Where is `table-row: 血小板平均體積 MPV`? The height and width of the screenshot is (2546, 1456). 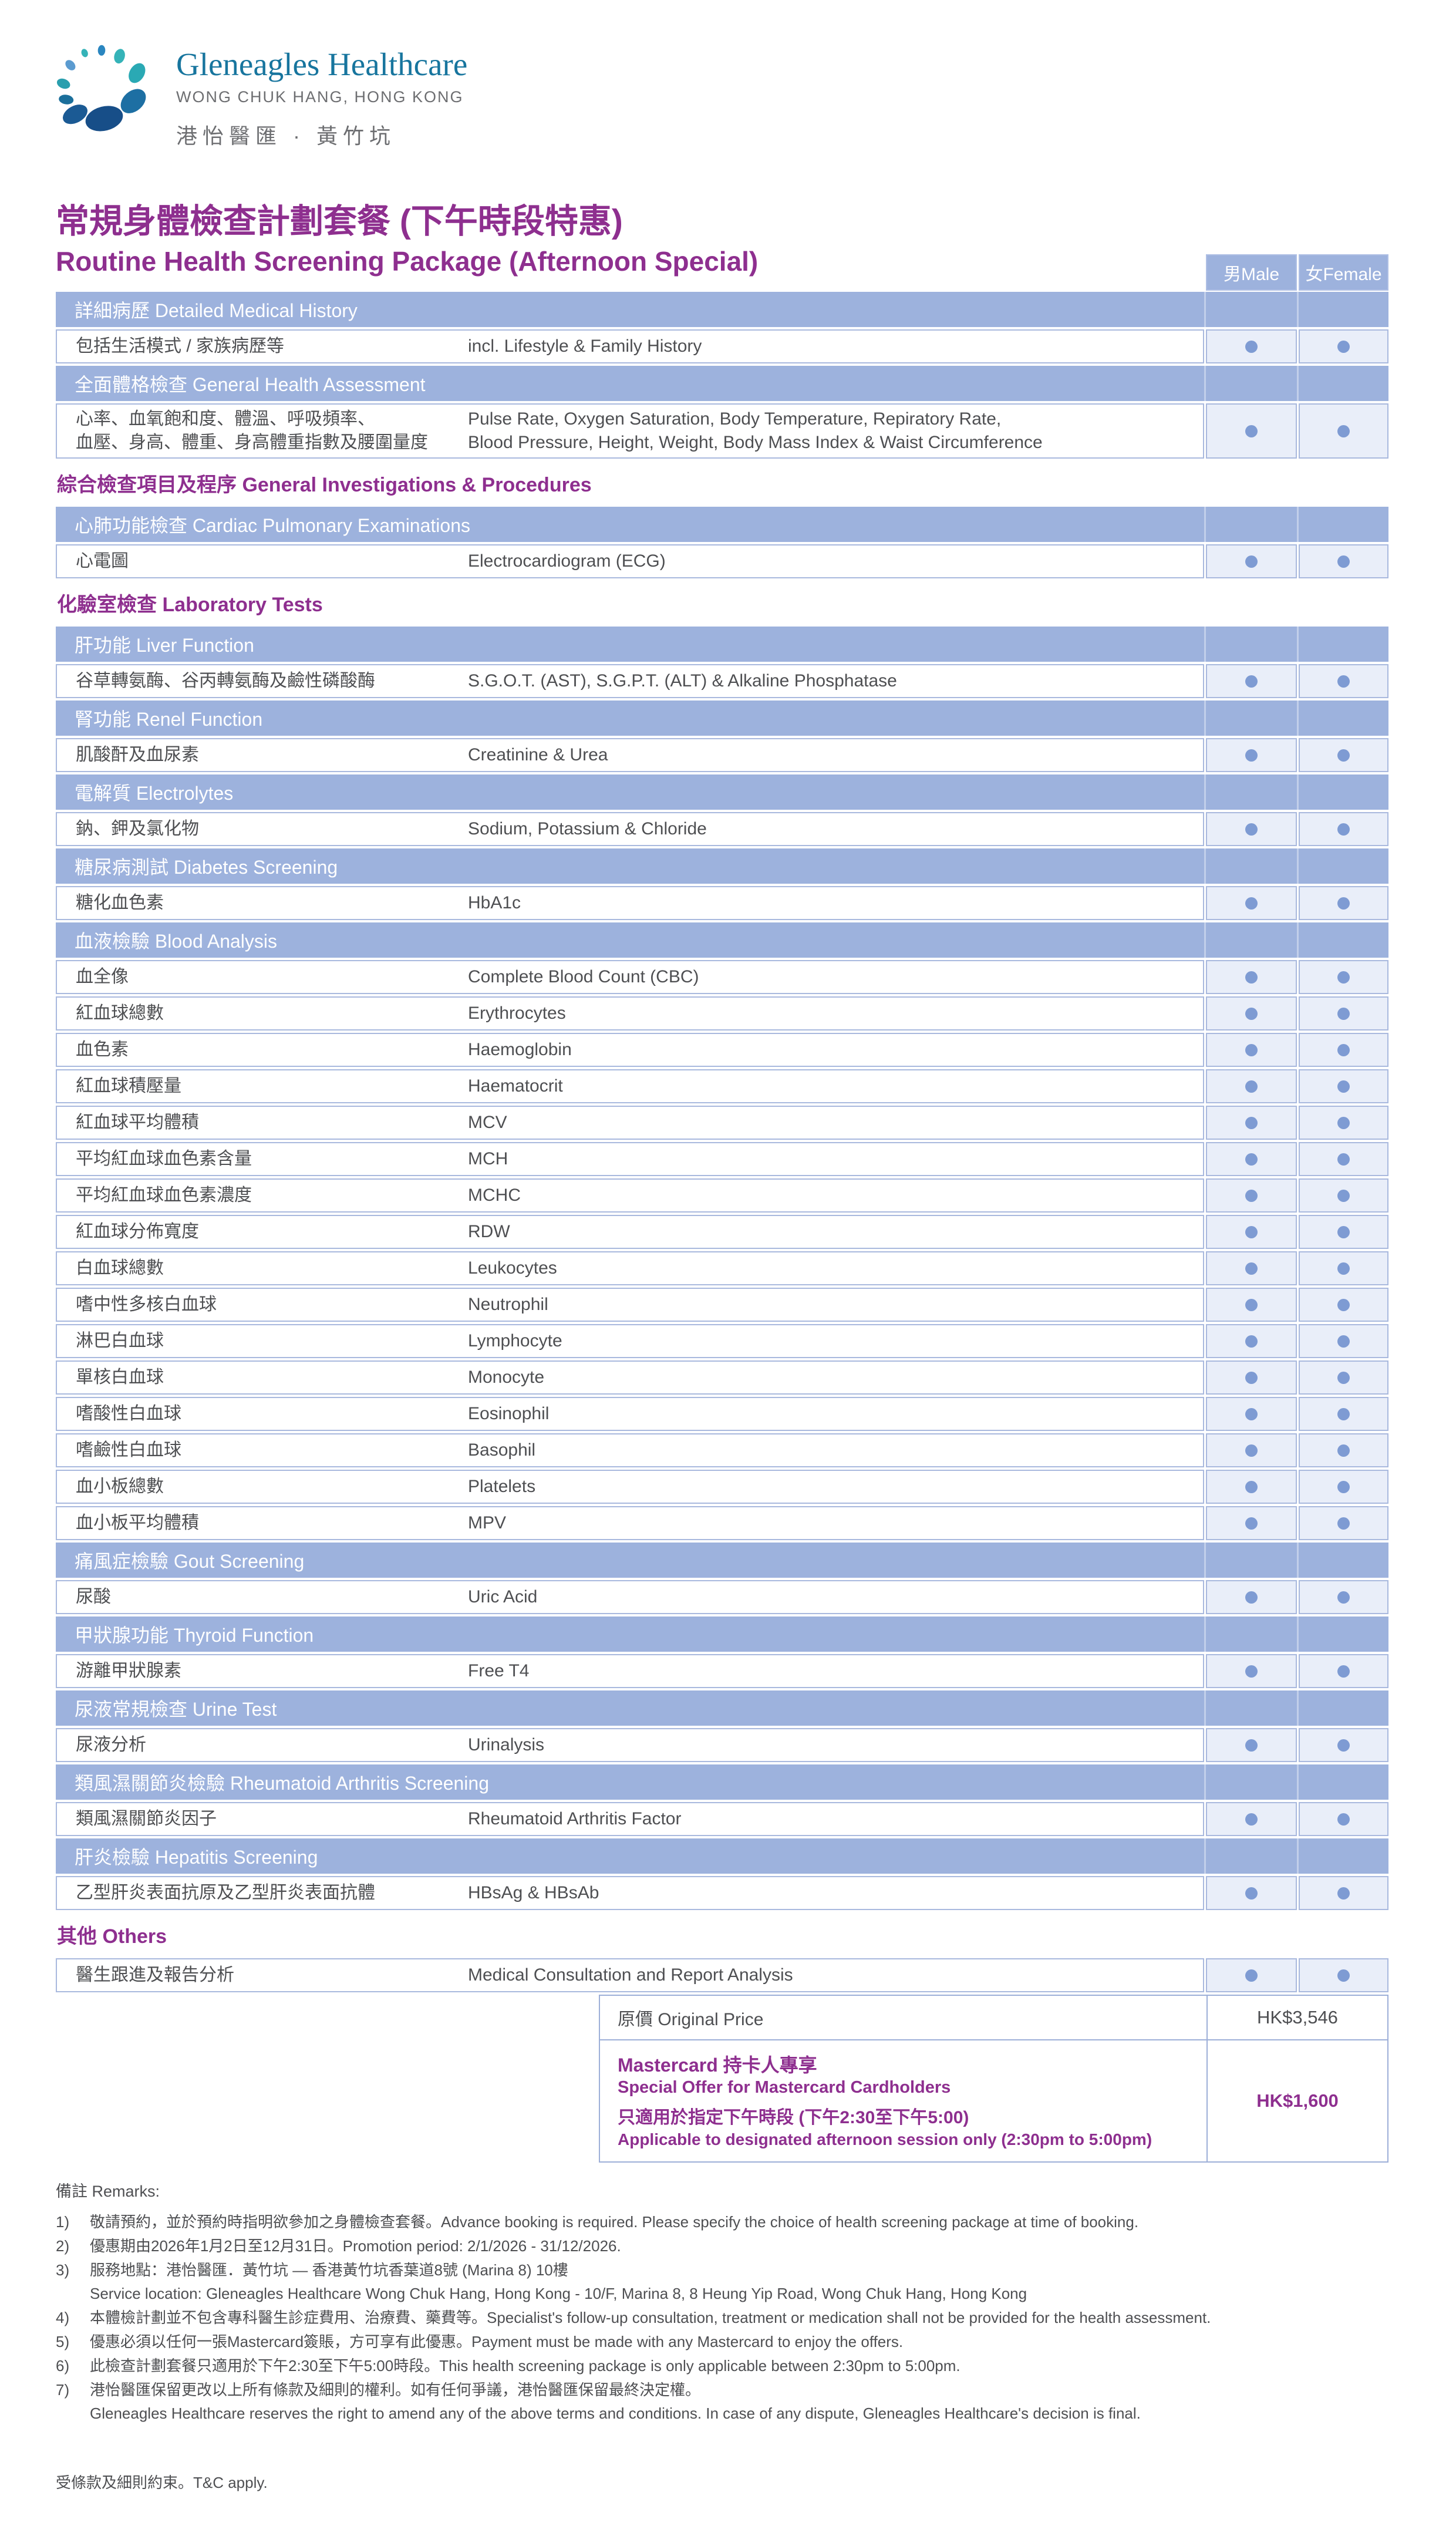 table-row: 血小板平均體積 MPV is located at coordinates (722, 1523).